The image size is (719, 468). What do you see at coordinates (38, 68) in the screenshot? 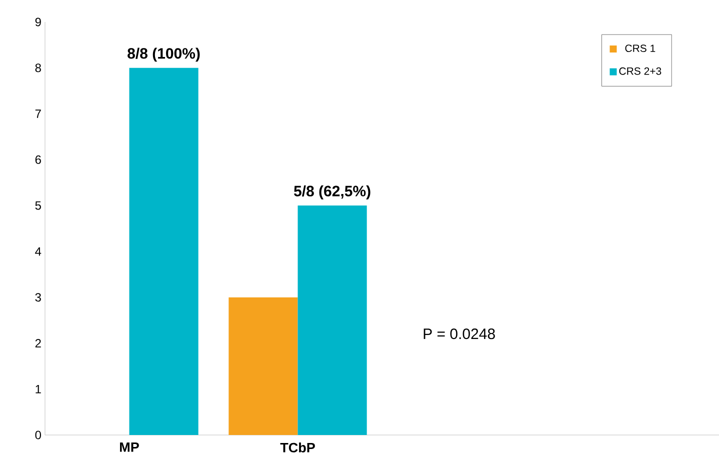
I see `y-tick-label: 8` at bounding box center [38, 68].